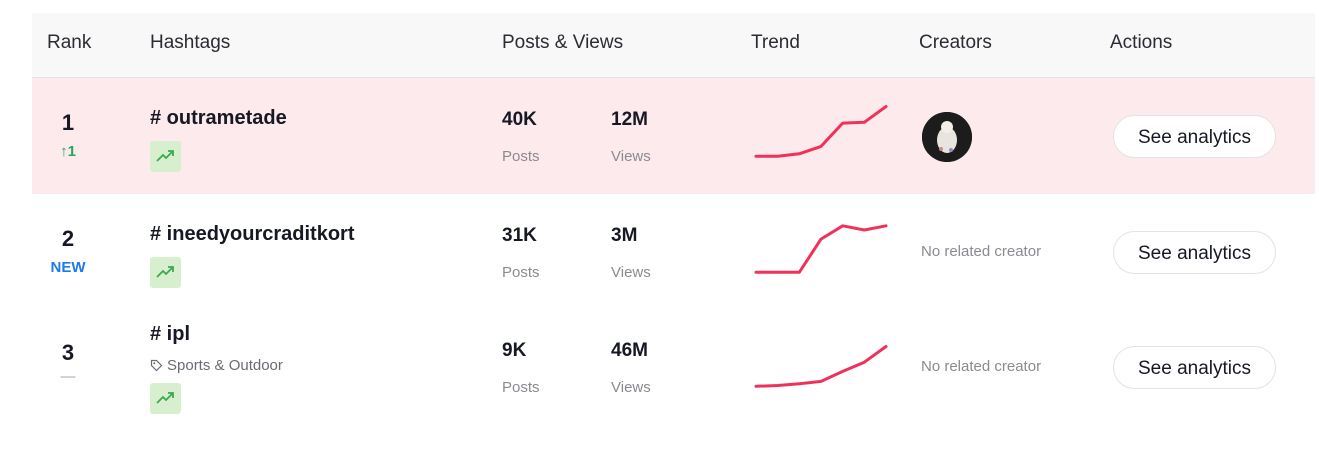 The width and height of the screenshot is (1319, 455). I want to click on header-hashtags: Hashtags, so click(190, 42).